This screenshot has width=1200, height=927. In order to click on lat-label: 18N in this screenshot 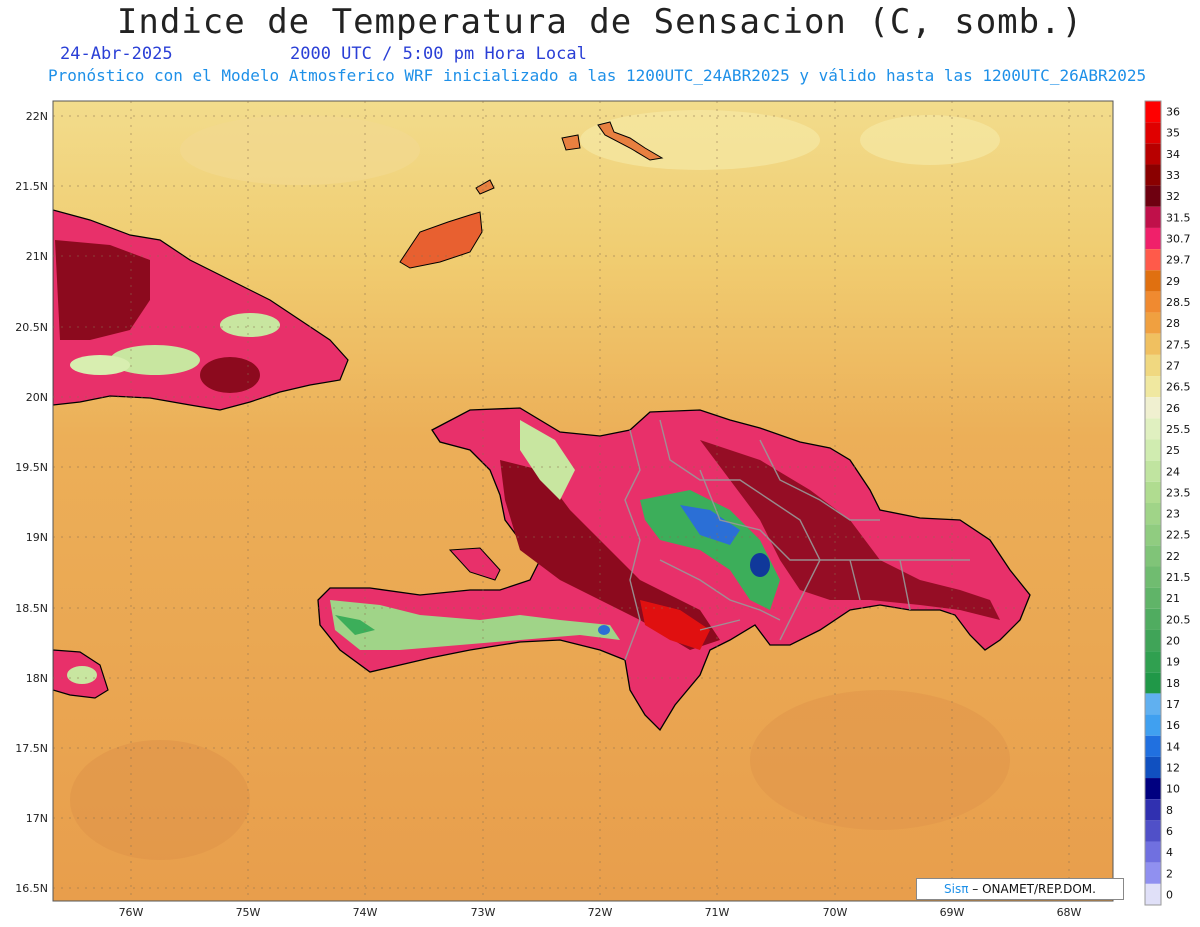, I will do `click(37, 678)`.